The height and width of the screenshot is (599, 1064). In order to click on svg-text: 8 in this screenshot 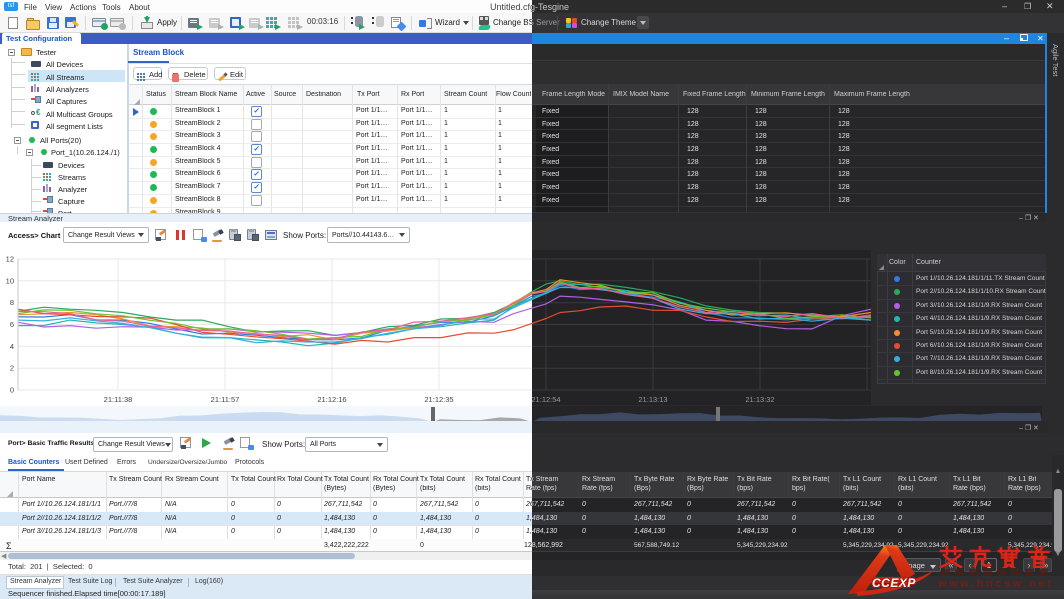, I will do `click(12, 302)`.